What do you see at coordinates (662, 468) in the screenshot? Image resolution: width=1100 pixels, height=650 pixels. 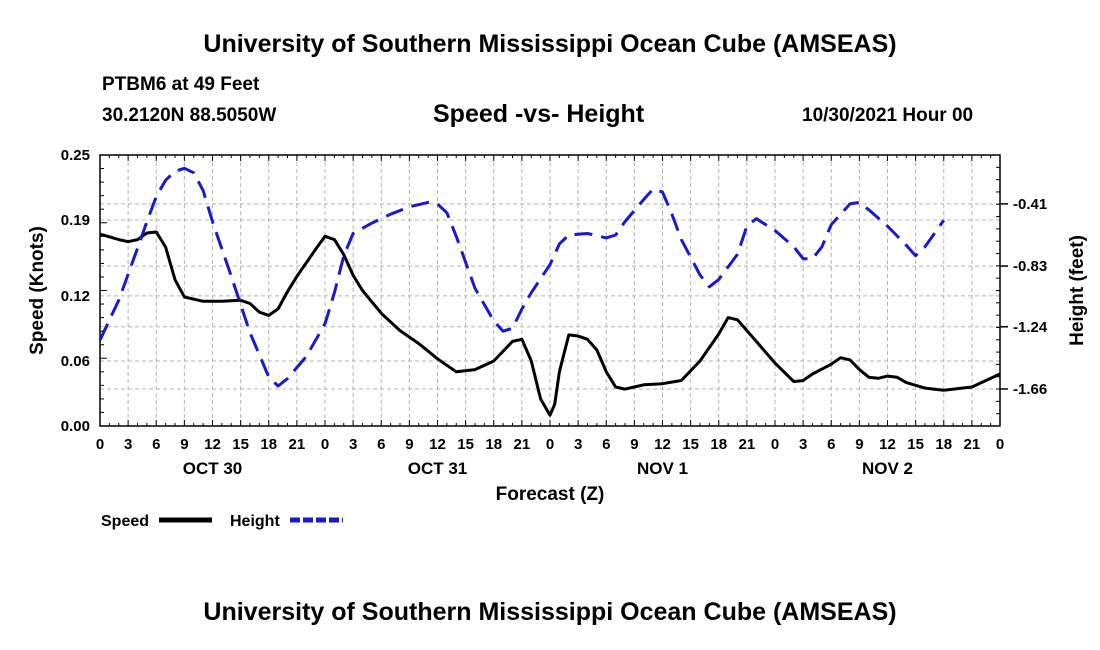 I see `x-day-label: NOV 1` at bounding box center [662, 468].